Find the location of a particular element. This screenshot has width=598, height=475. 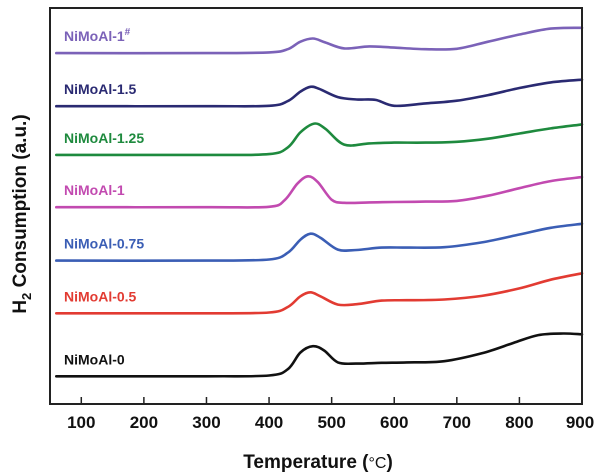

x-tick-label: 300 is located at coordinates (206, 422).